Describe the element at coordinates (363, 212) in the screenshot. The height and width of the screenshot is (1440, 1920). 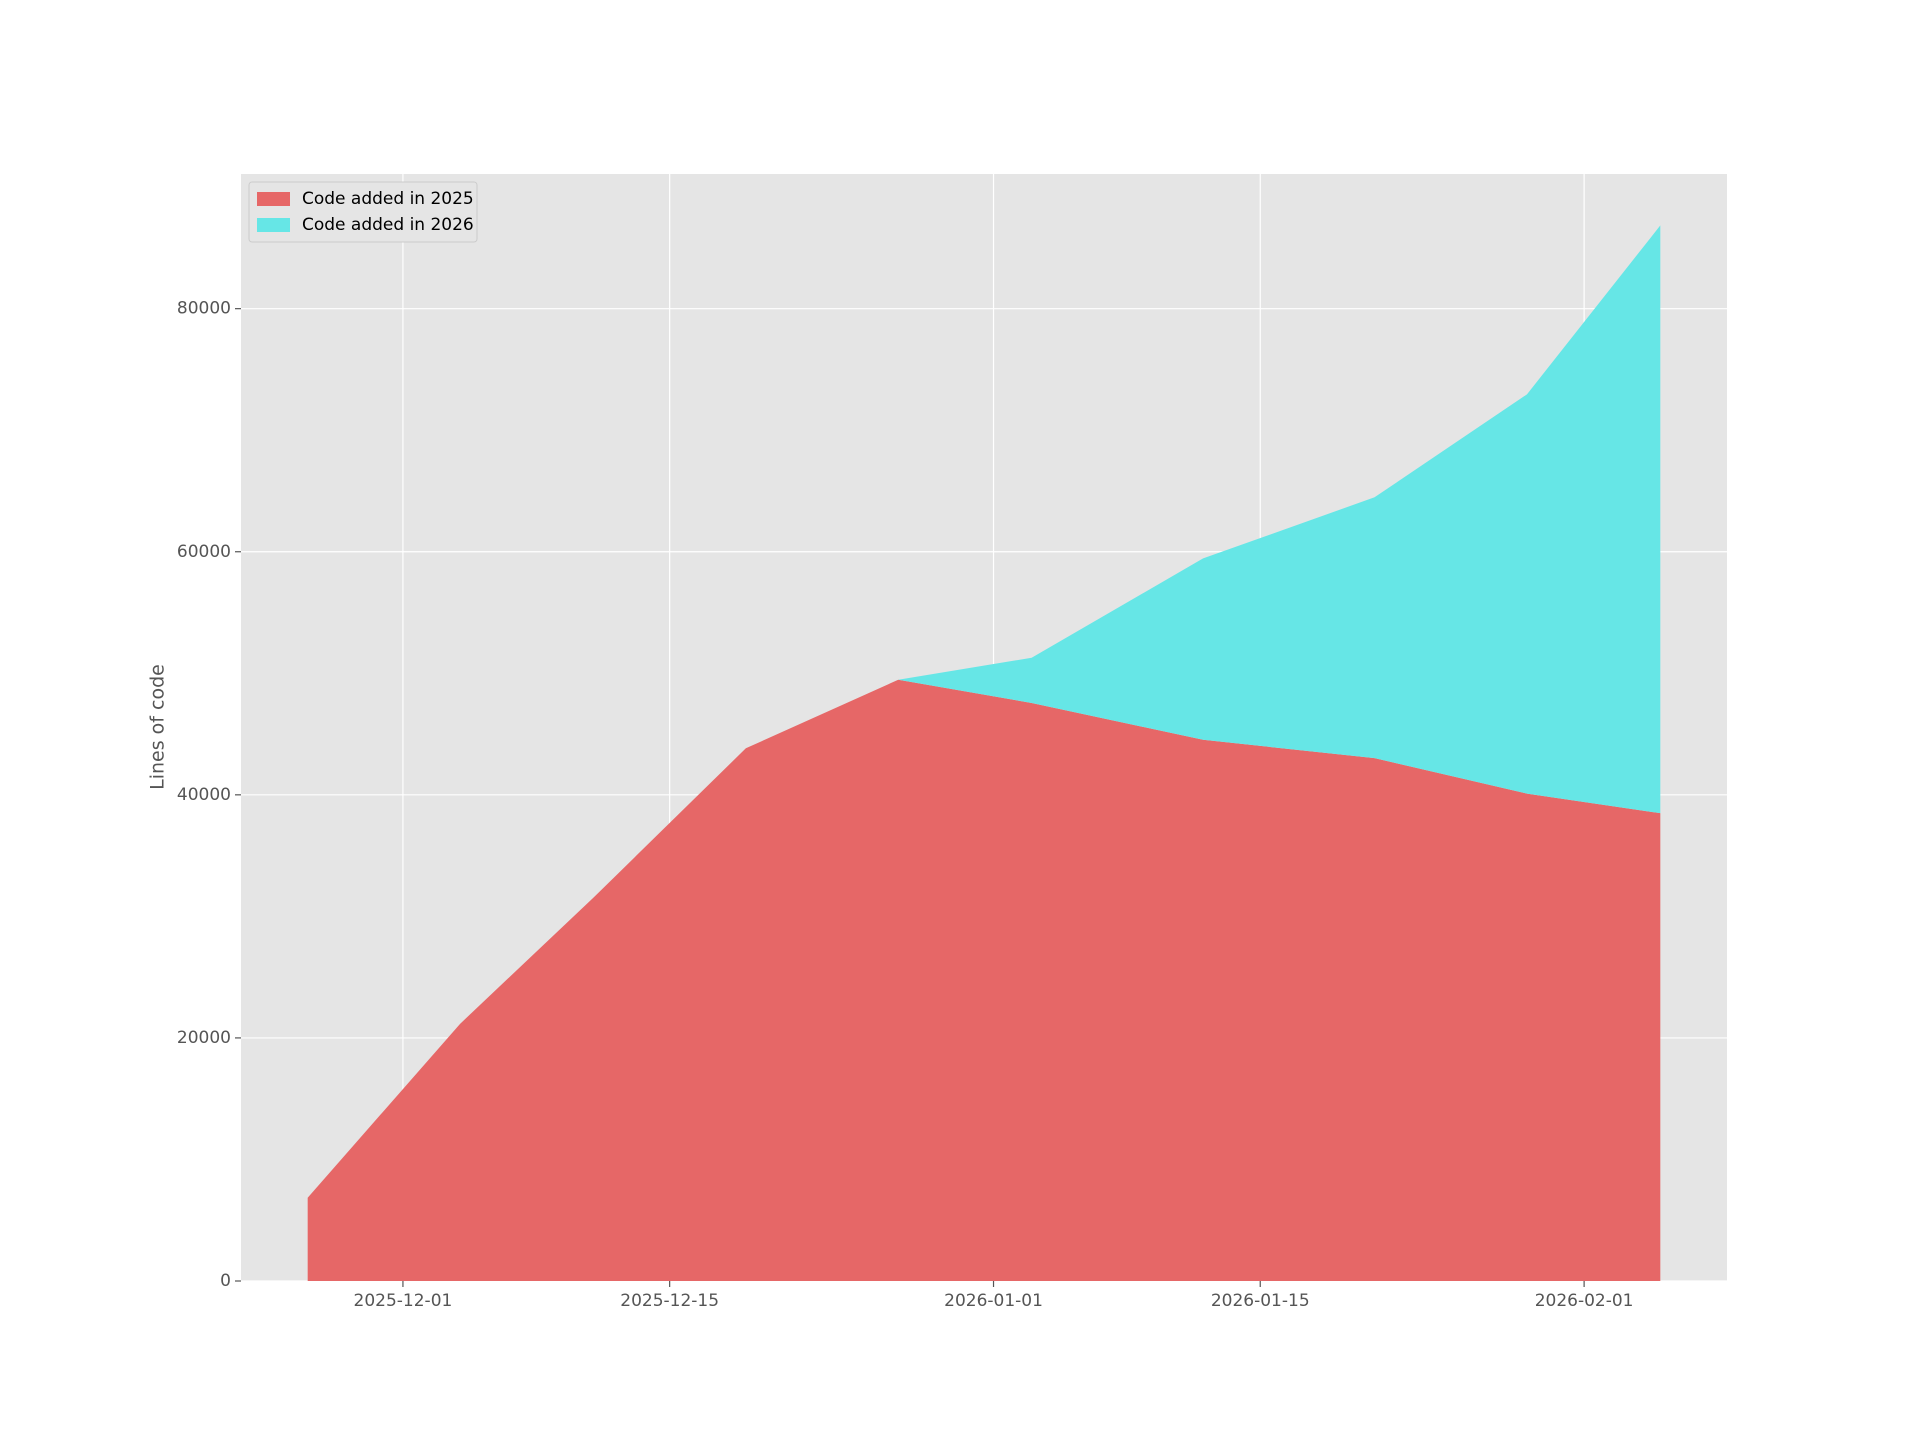
I see `legend-box` at that location.